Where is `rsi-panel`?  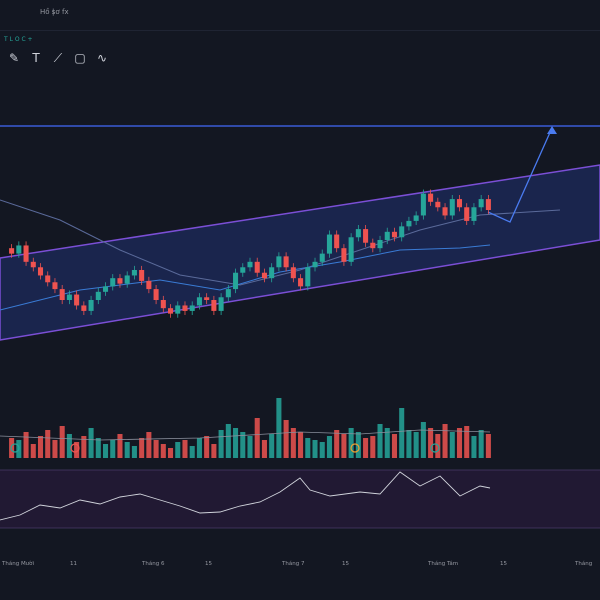 rsi-panel is located at coordinates (300, 499).